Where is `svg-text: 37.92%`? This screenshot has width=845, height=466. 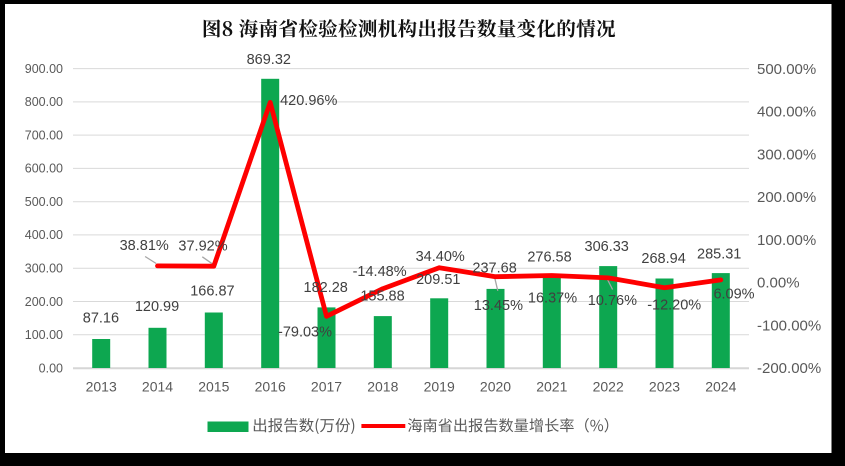
svg-text: 37.92% is located at coordinates (202, 246).